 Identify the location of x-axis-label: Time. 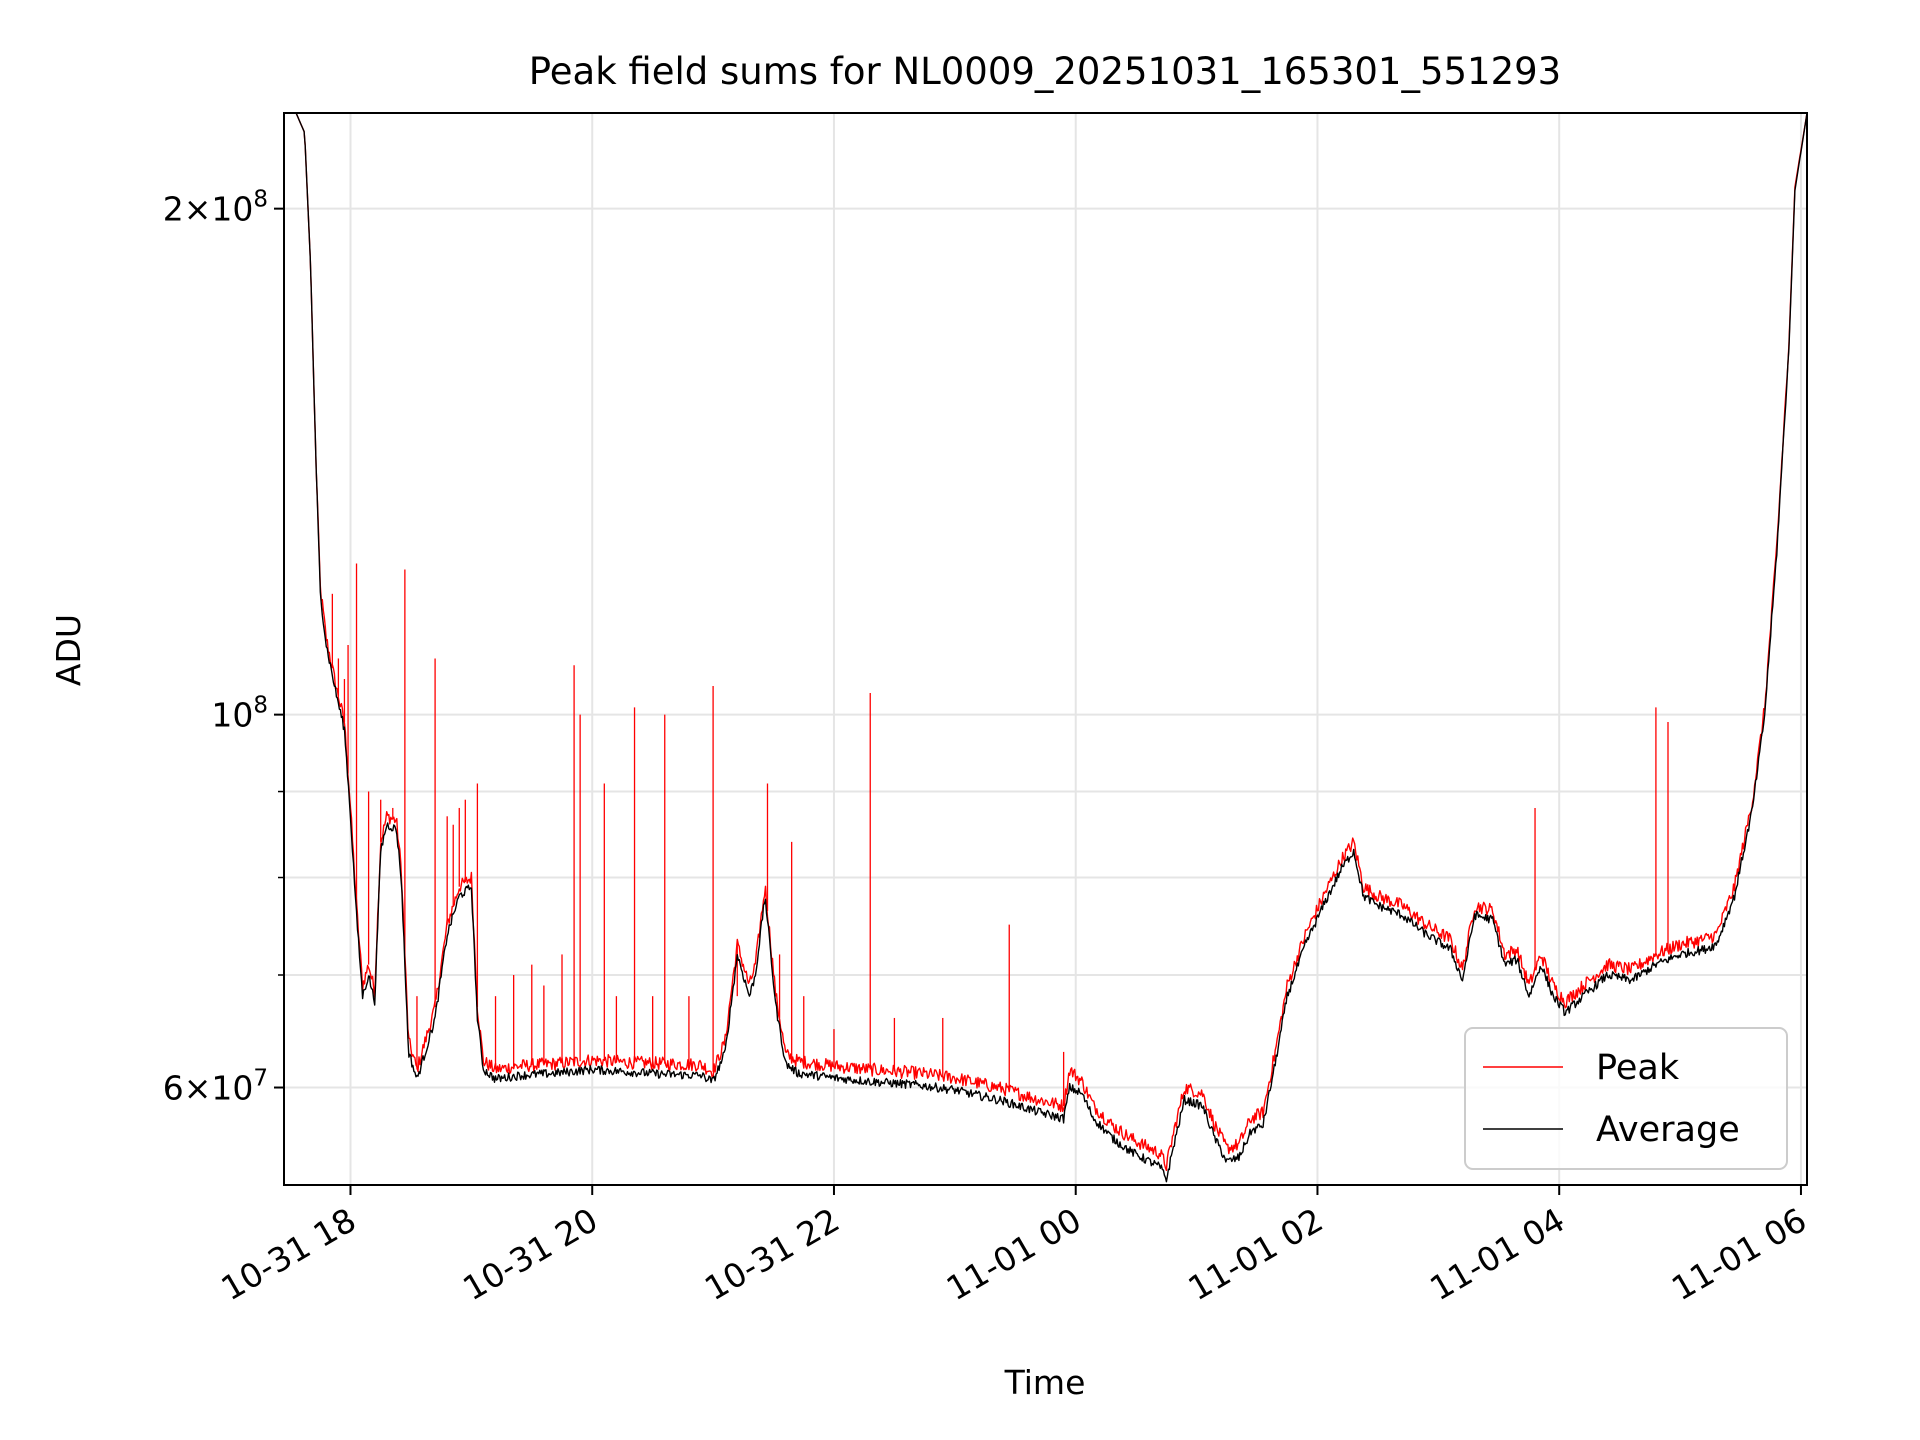
(1045, 1382).